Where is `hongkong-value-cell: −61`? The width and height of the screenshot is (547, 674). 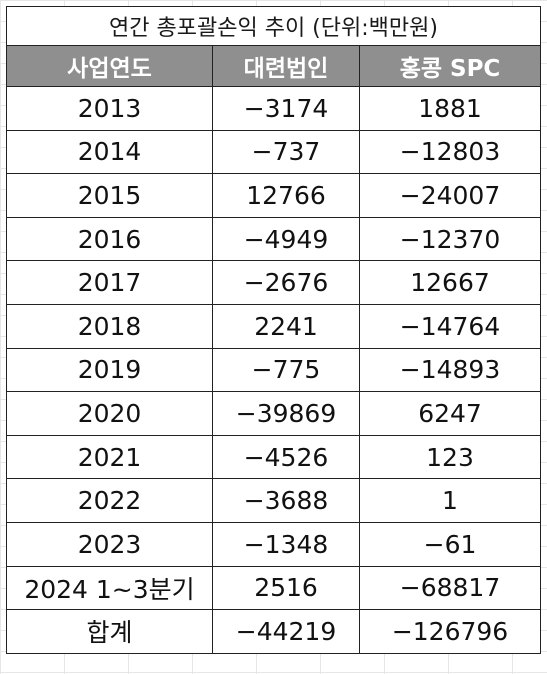
hongkong-value-cell: −61 is located at coordinates (450, 544).